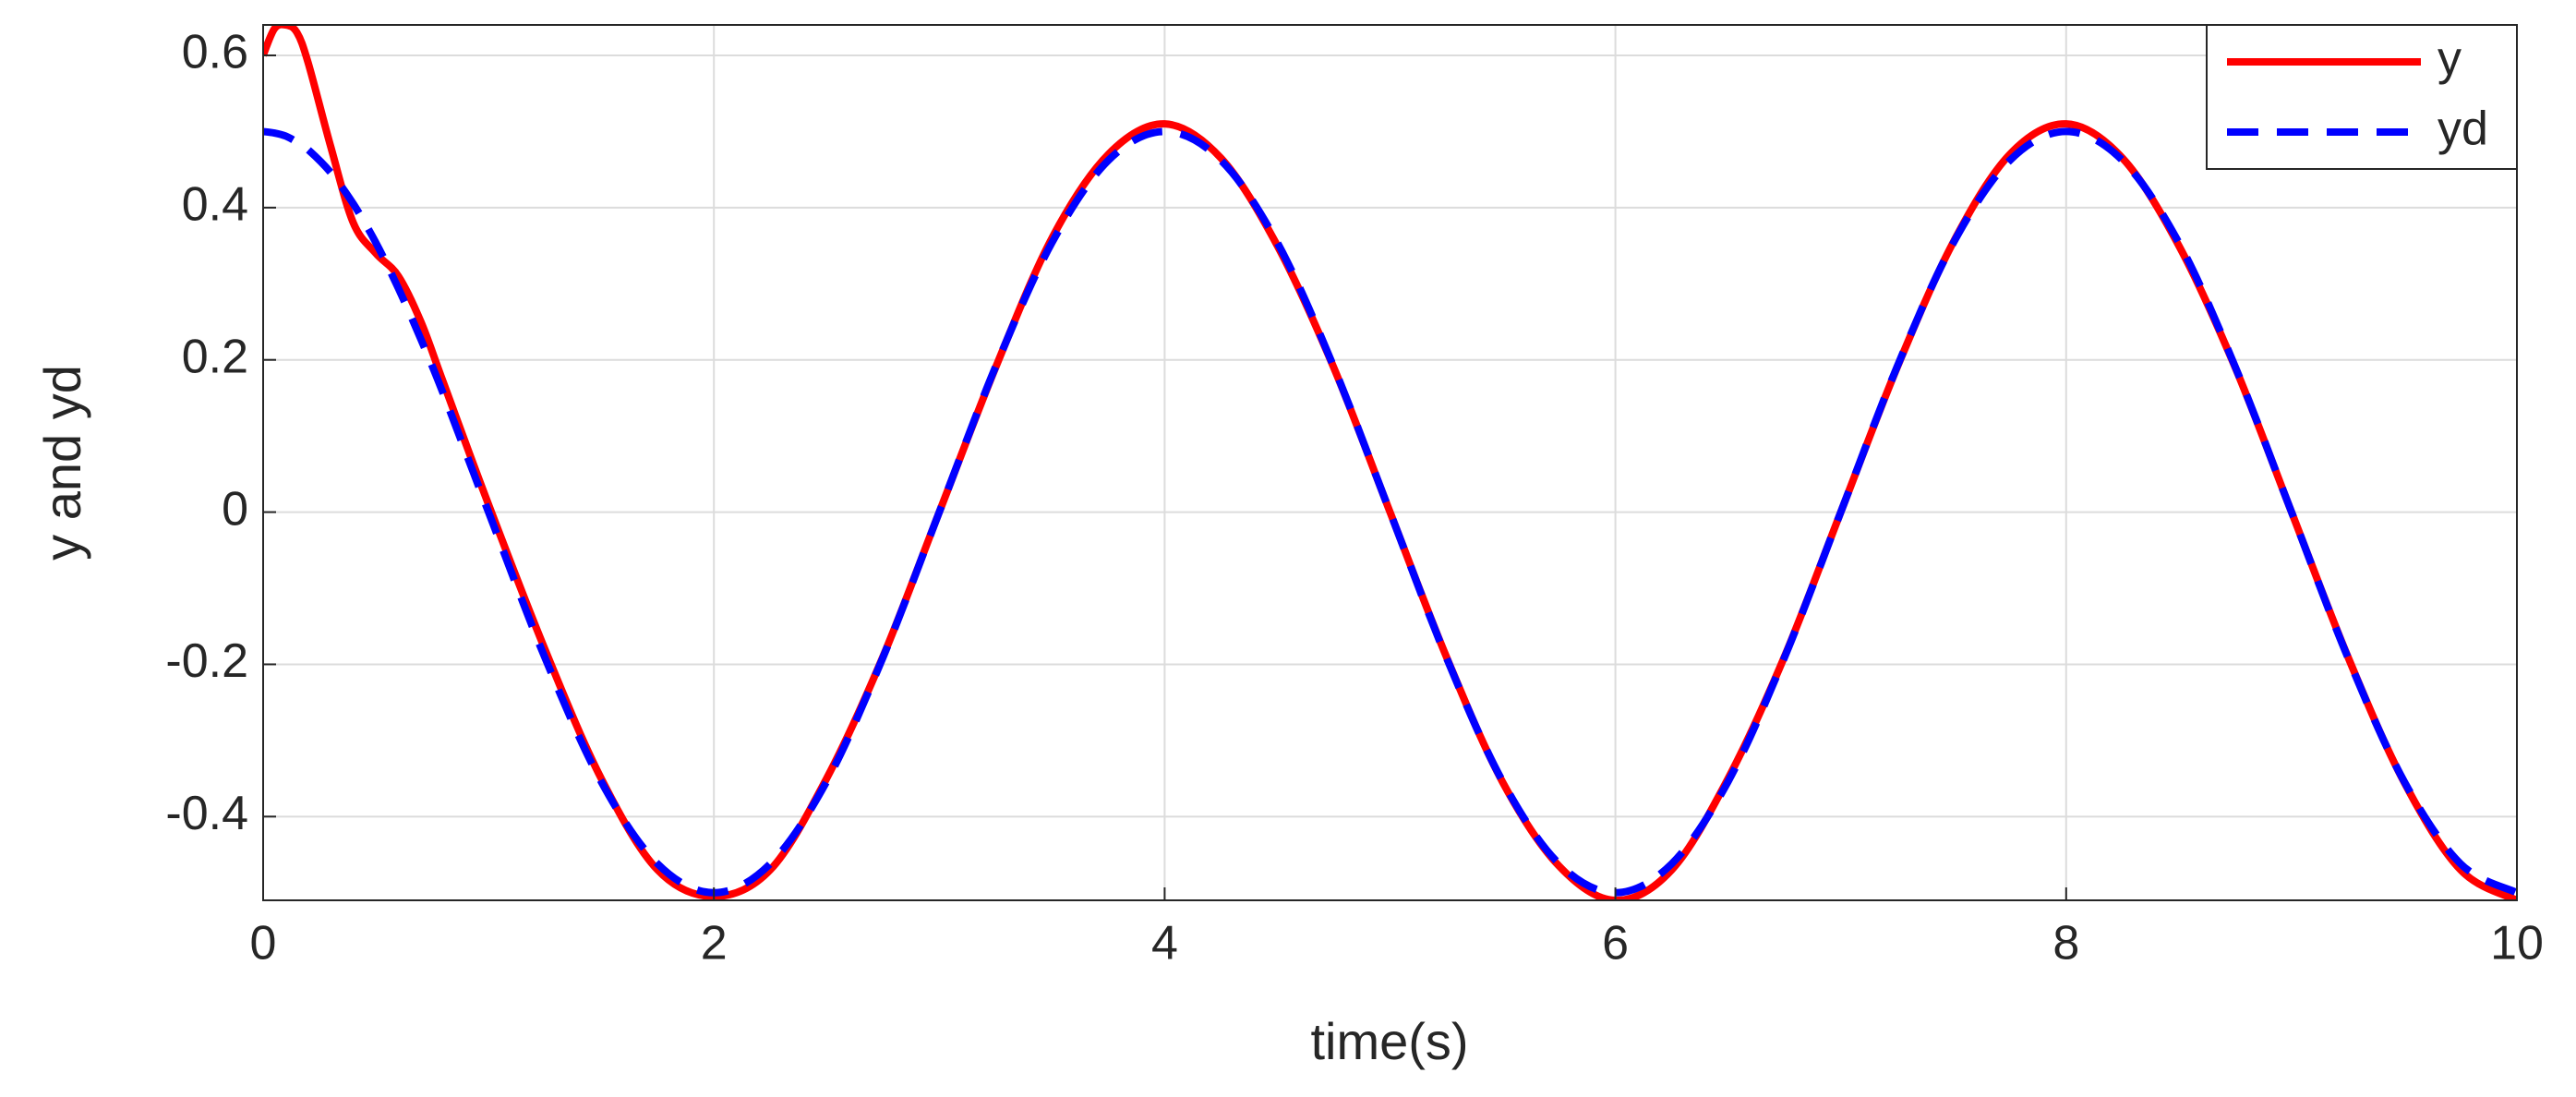 This screenshot has width=2576, height=1097. What do you see at coordinates (235, 509) in the screenshot?
I see `y-tick-label: 0` at bounding box center [235, 509].